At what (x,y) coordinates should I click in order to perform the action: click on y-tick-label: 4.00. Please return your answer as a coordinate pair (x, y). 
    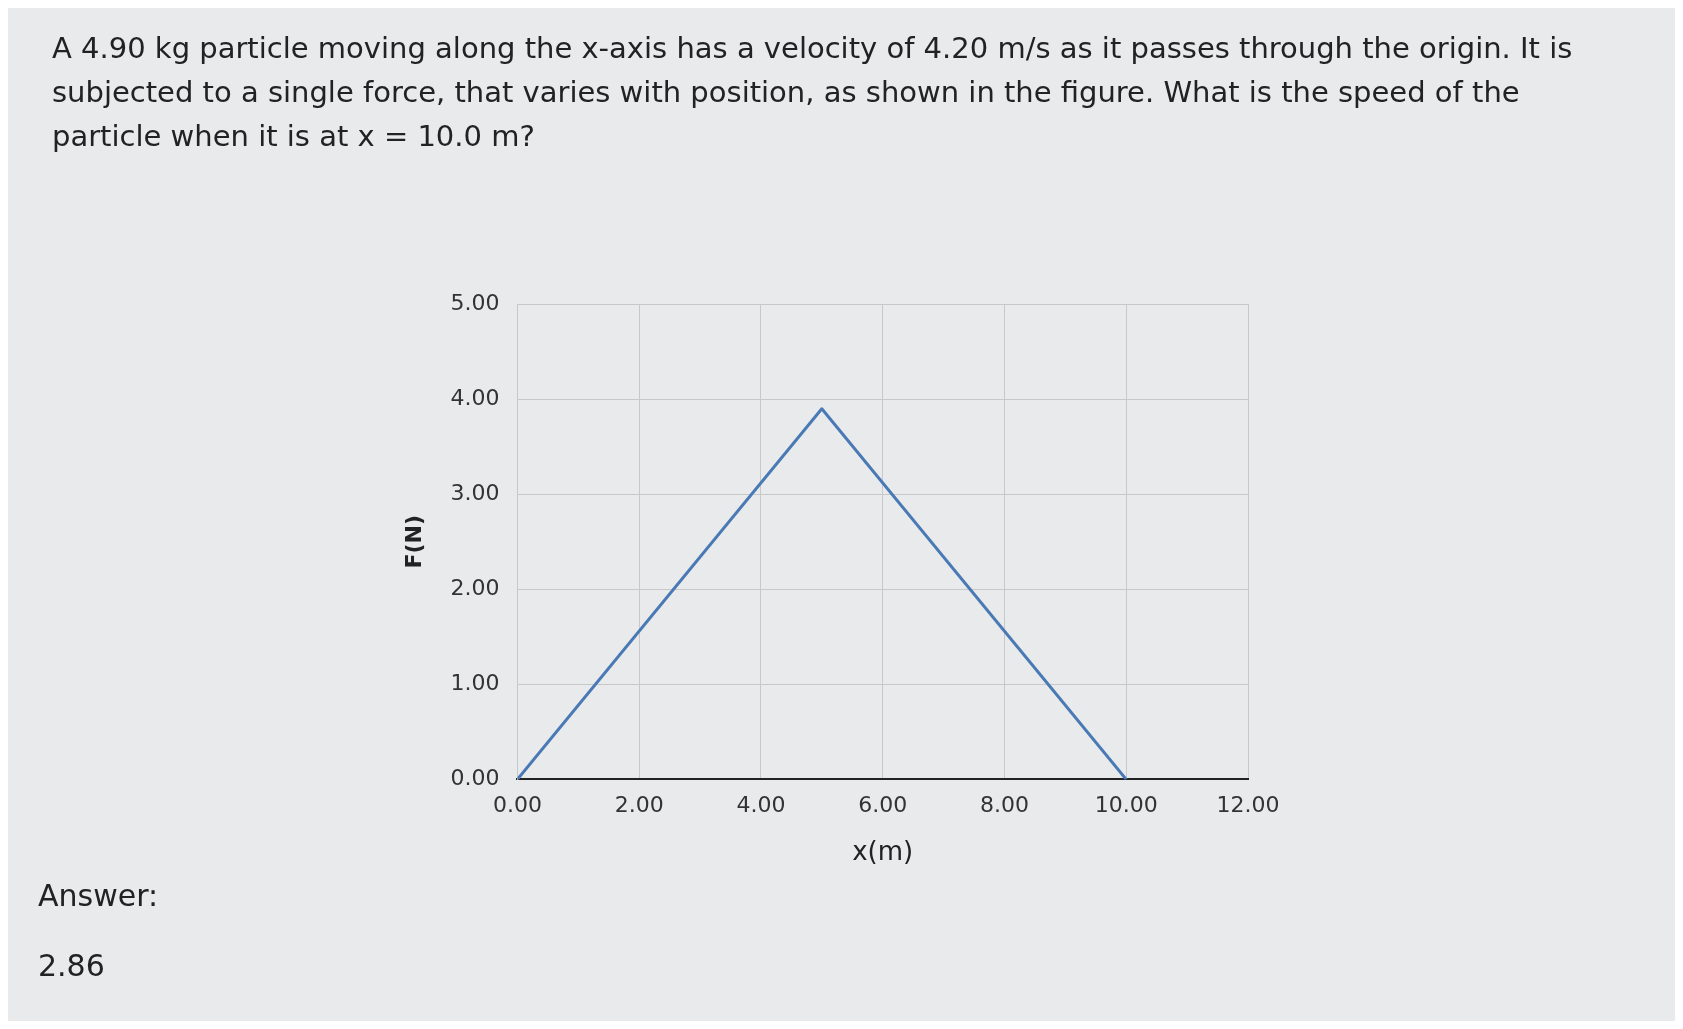
    Looking at the image, I should click on (475, 397).